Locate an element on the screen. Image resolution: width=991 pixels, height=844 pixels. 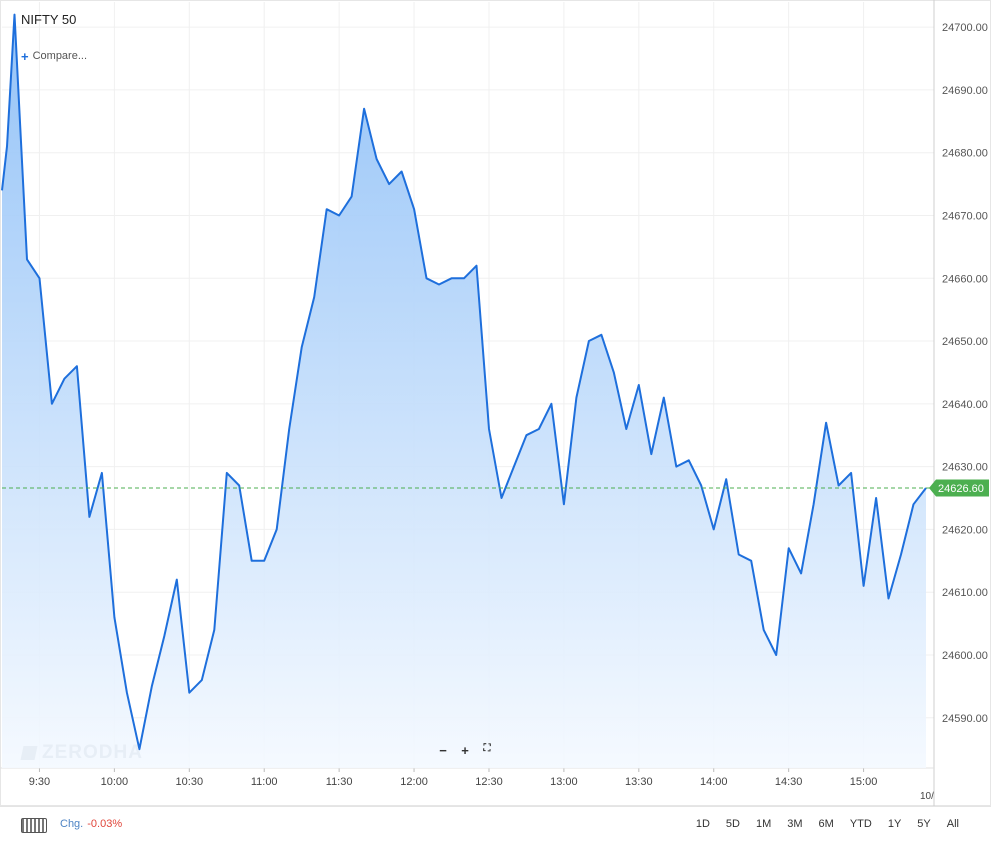
range-button-3m: 3M is located at coordinates (795, 824).